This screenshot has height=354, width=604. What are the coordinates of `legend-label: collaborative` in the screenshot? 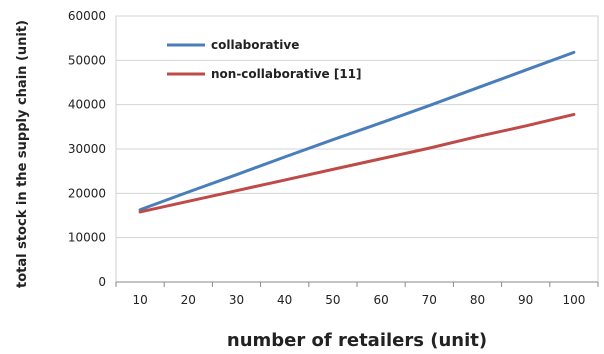 It's located at (255, 45).